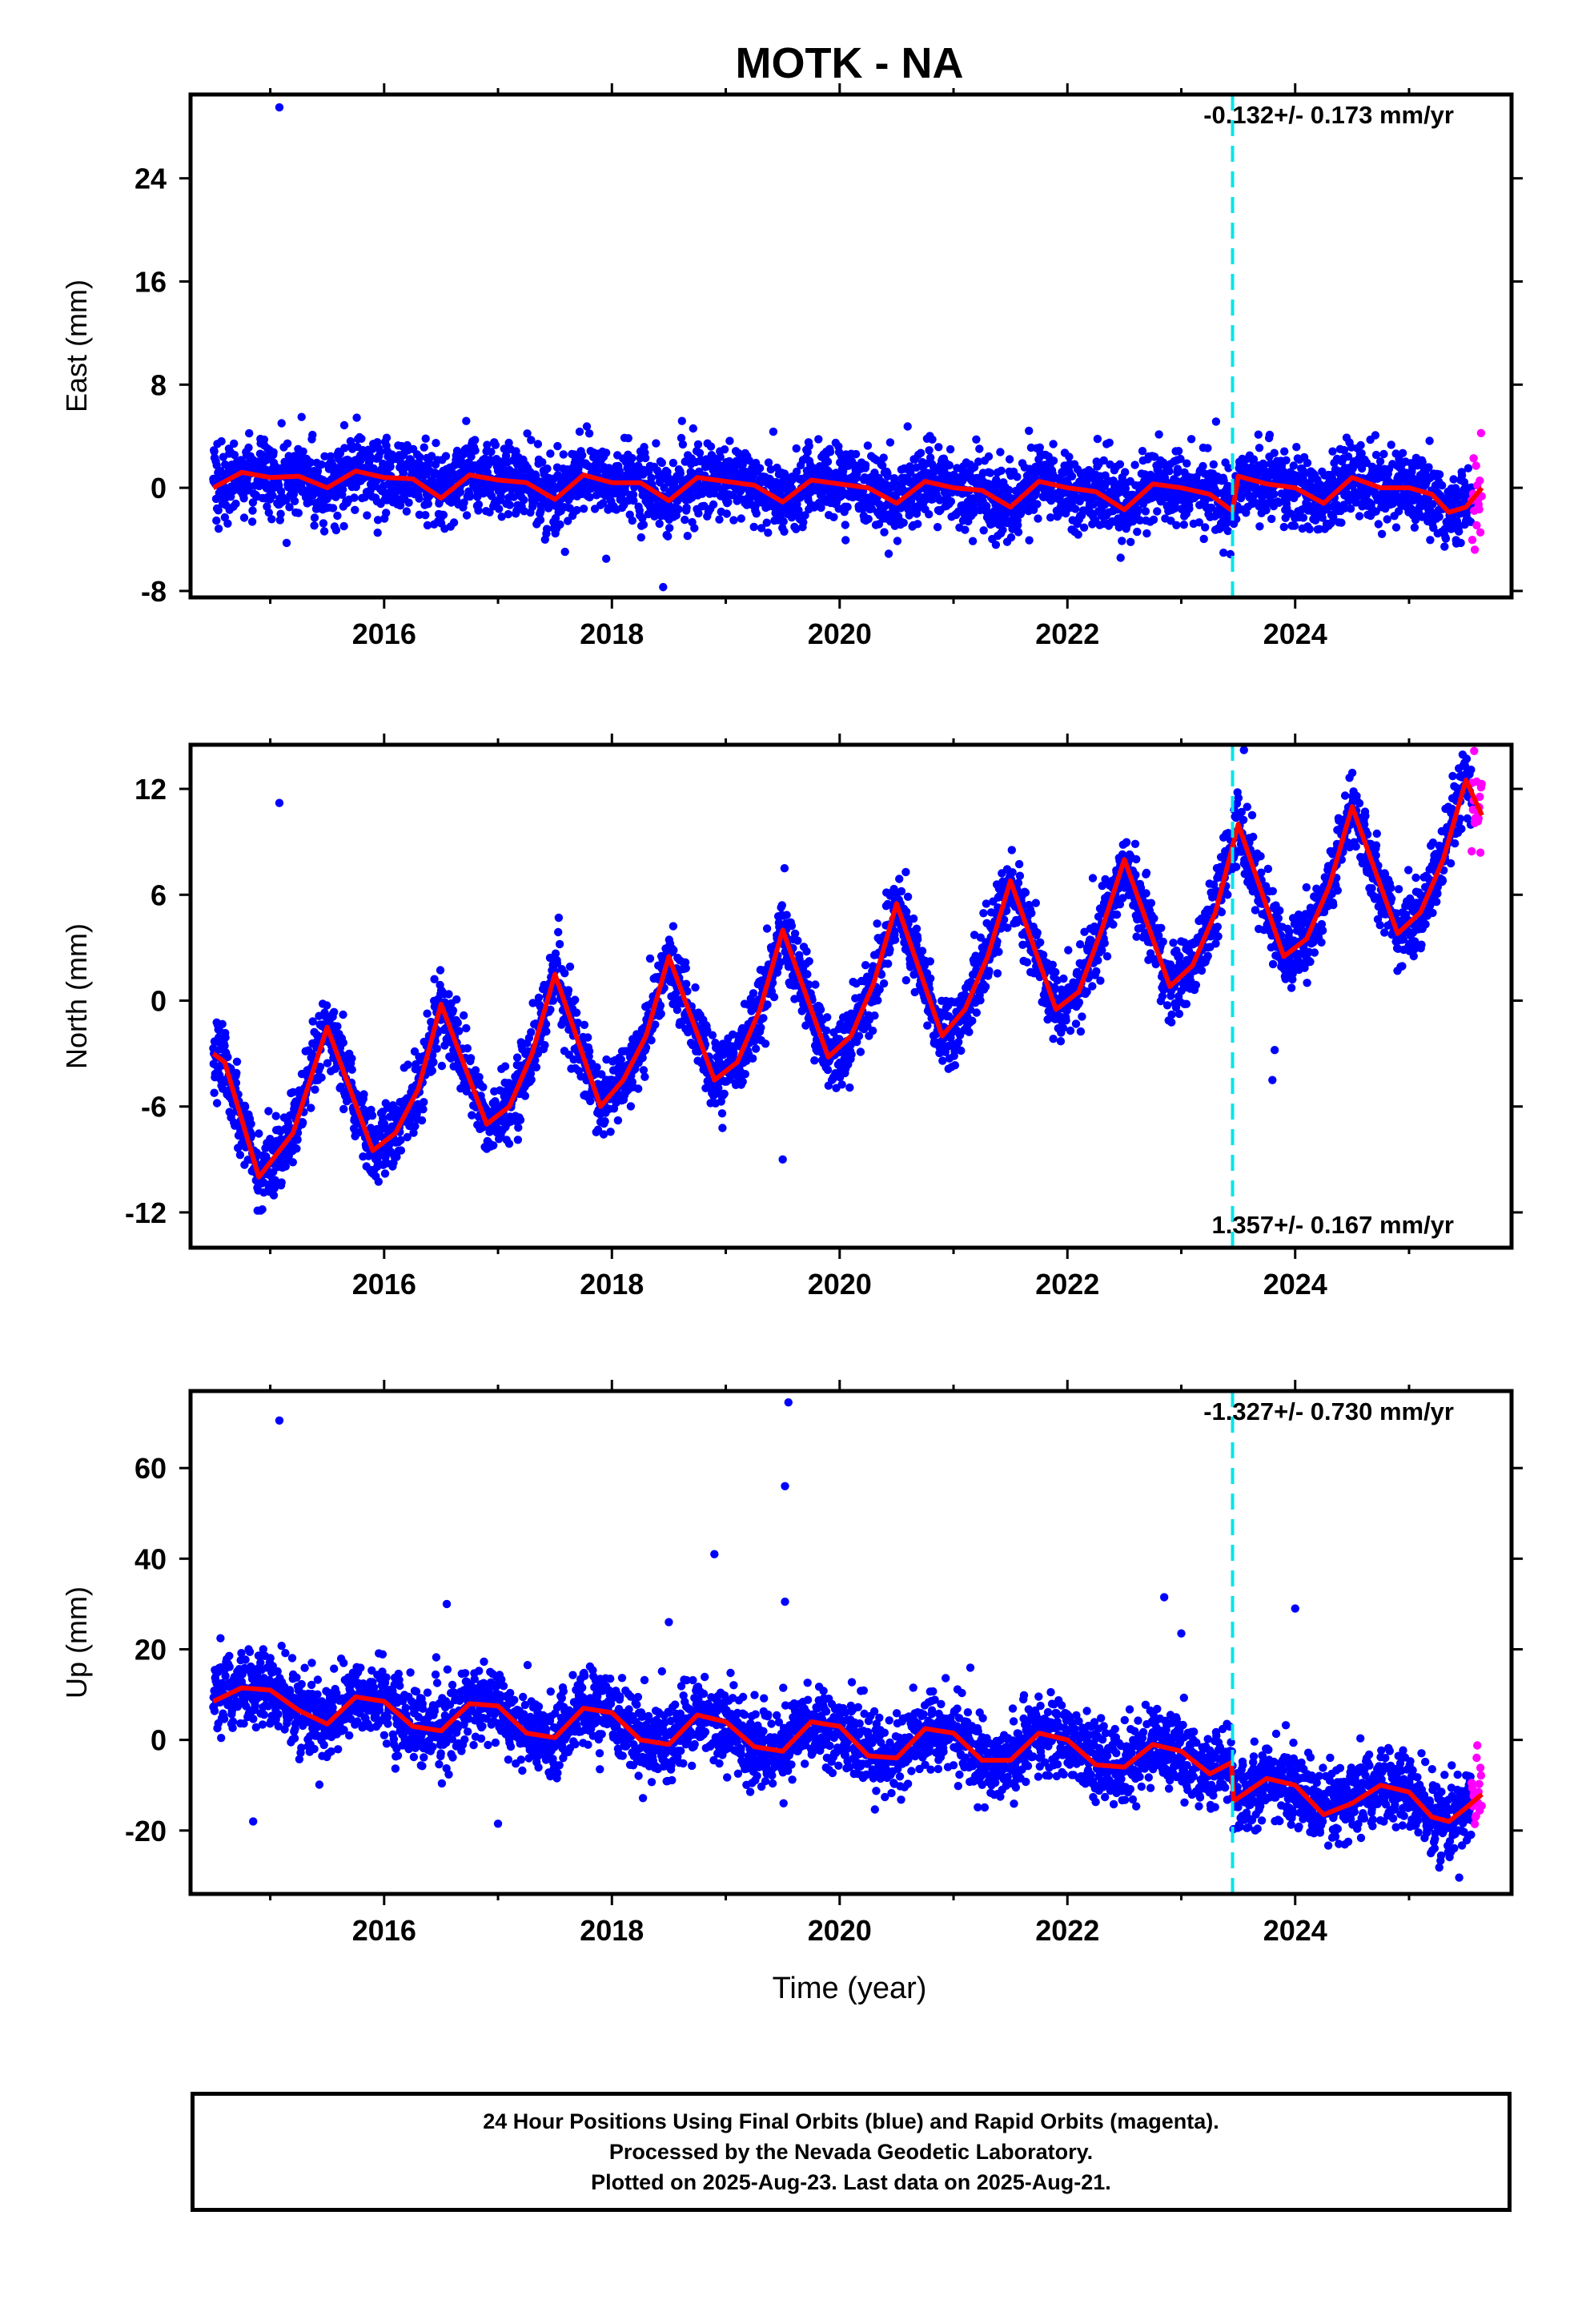 Image resolution: width=1582 pixels, height=2324 pixels. Describe the element at coordinates (840, 633) in the screenshot. I see `x-tick-label: 2020` at that location.